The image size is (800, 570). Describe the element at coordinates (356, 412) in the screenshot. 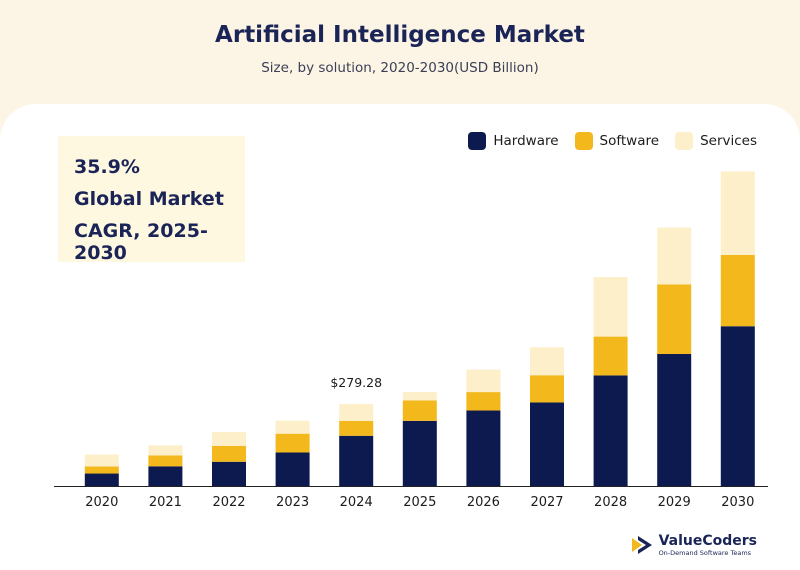

I see `bar-services-2024` at that location.